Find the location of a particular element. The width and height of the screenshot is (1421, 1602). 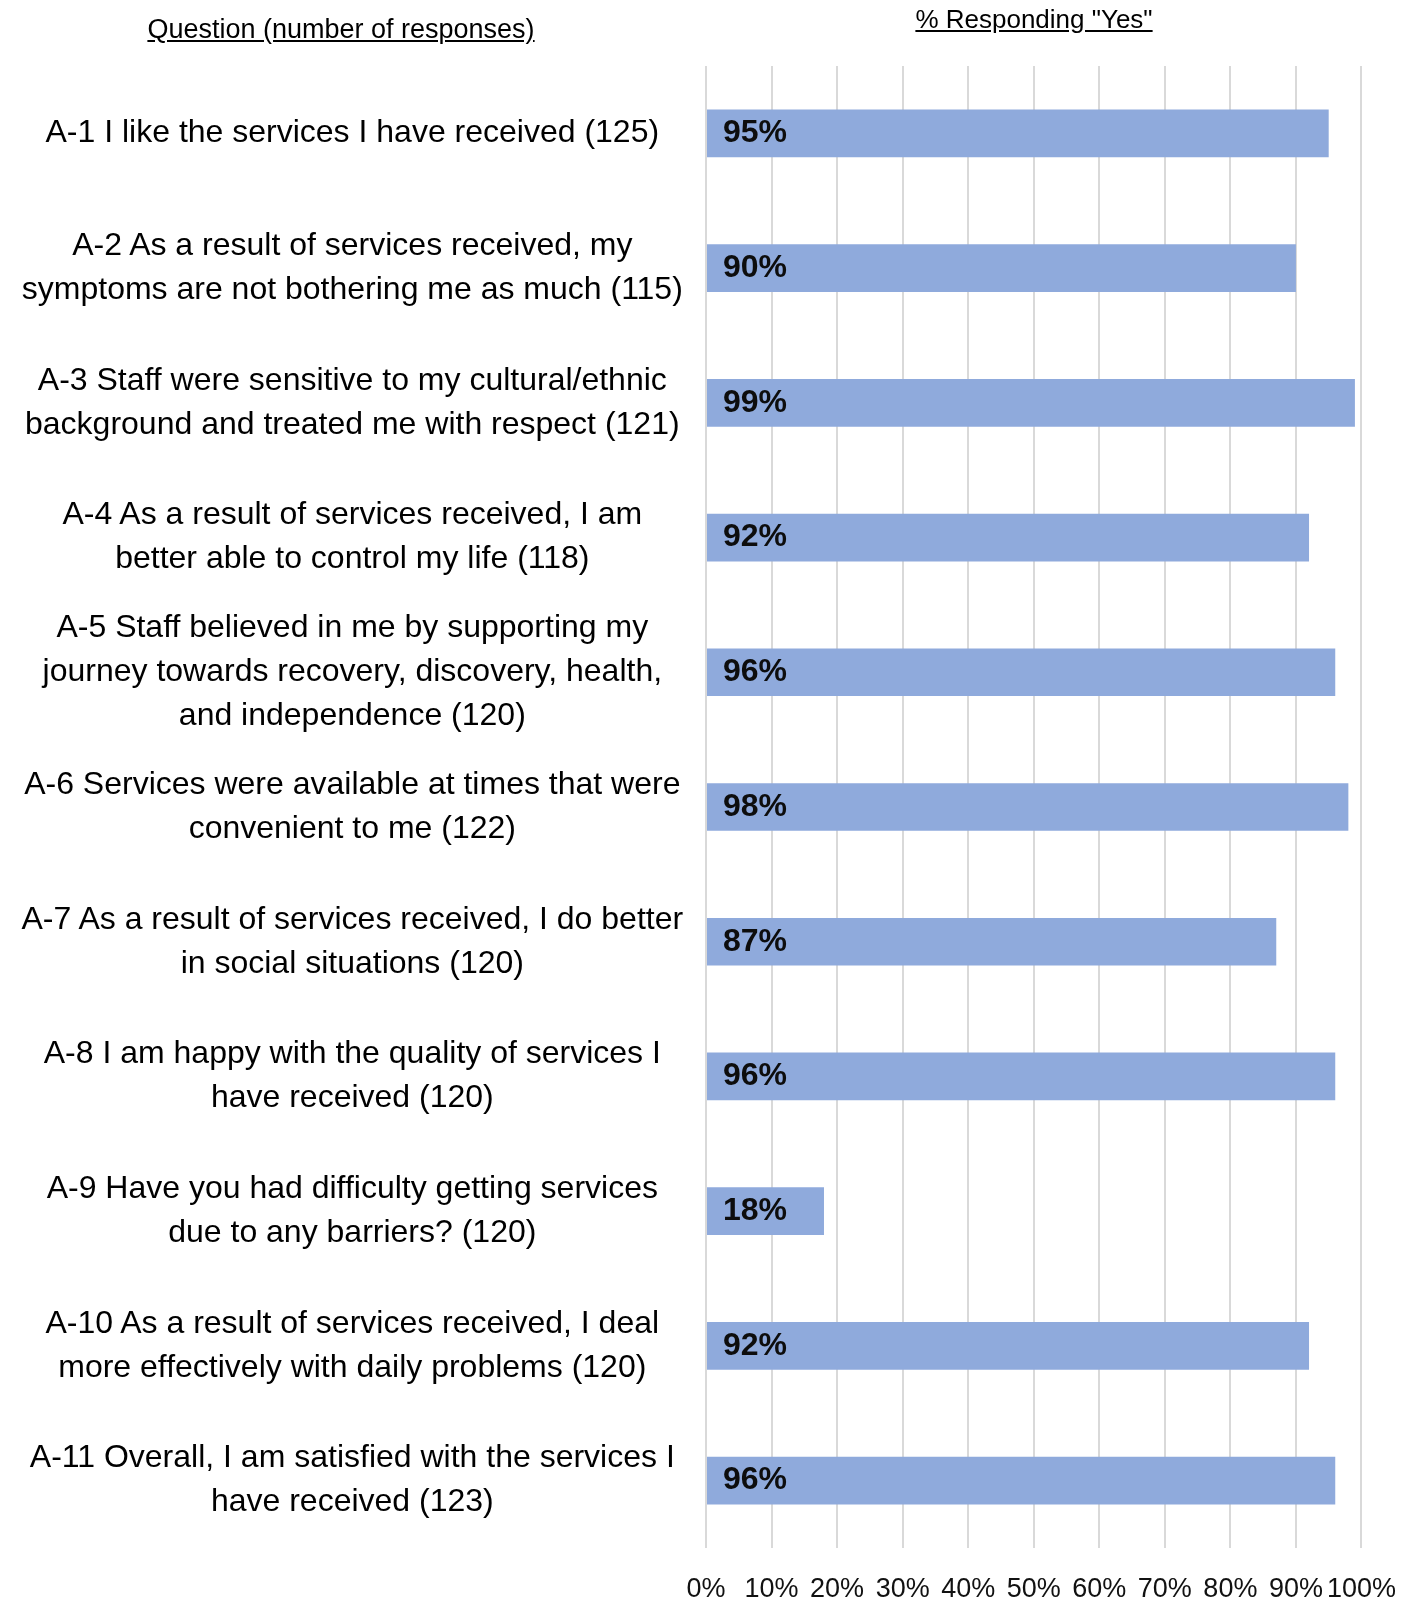

y-tick-label: A-11 Overall, I am satisfied with the services I have received (123) is located at coordinates (352, 1478).